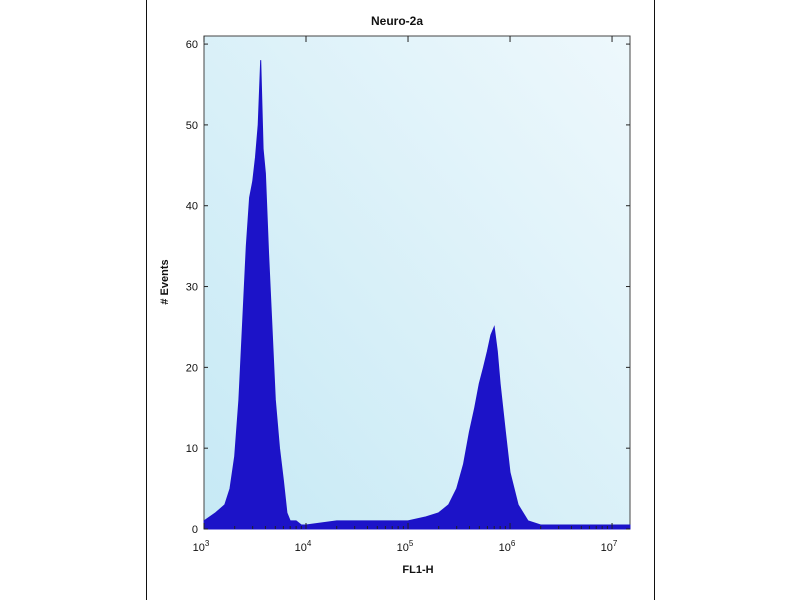 This screenshot has width=800, height=600. What do you see at coordinates (195, 530) in the screenshot?
I see `y-tick-label: 0` at bounding box center [195, 530].